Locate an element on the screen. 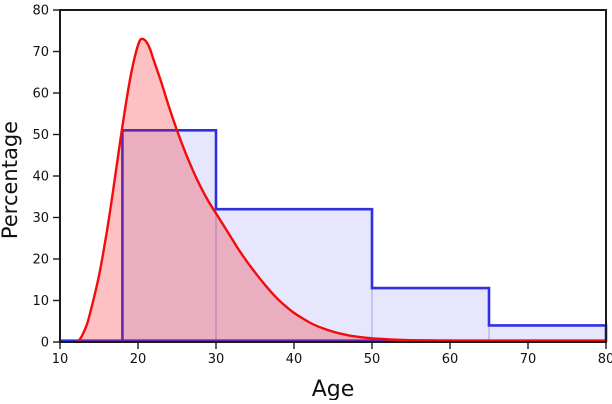  y-tick-label: 10 is located at coordinates (40, 301).